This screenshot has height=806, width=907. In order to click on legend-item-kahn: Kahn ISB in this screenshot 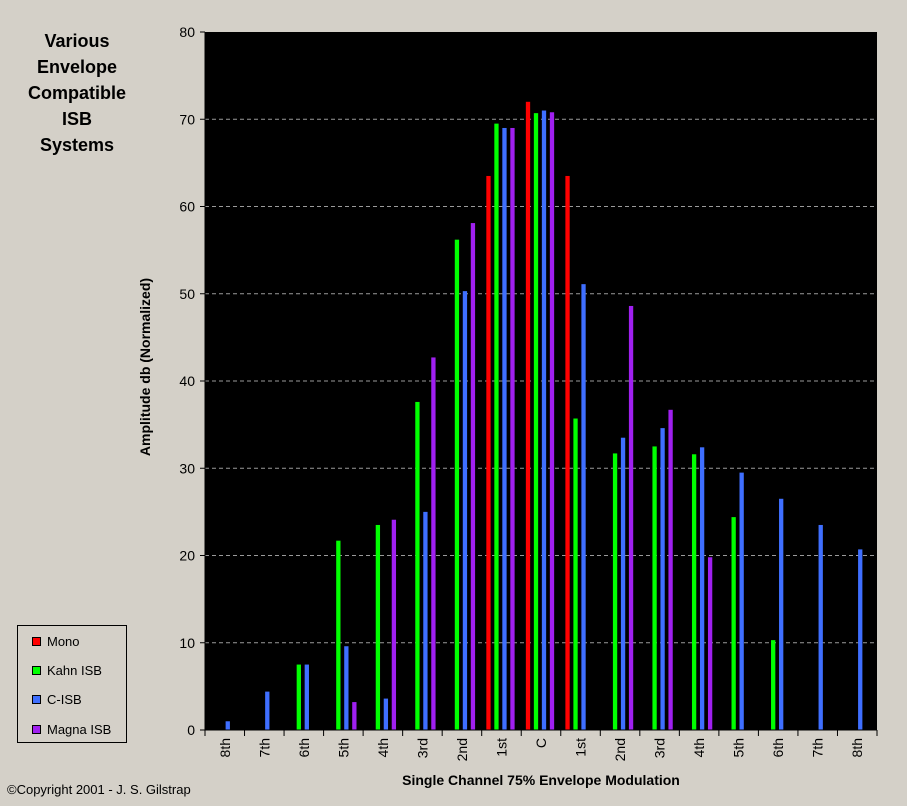, I will do `click(67, 670)`.